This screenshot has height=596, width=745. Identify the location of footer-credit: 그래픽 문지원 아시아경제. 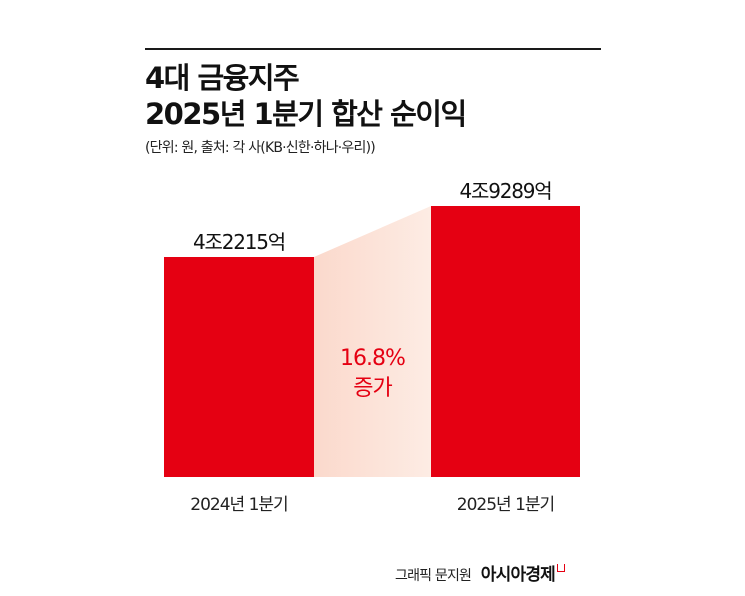
(480, 572).